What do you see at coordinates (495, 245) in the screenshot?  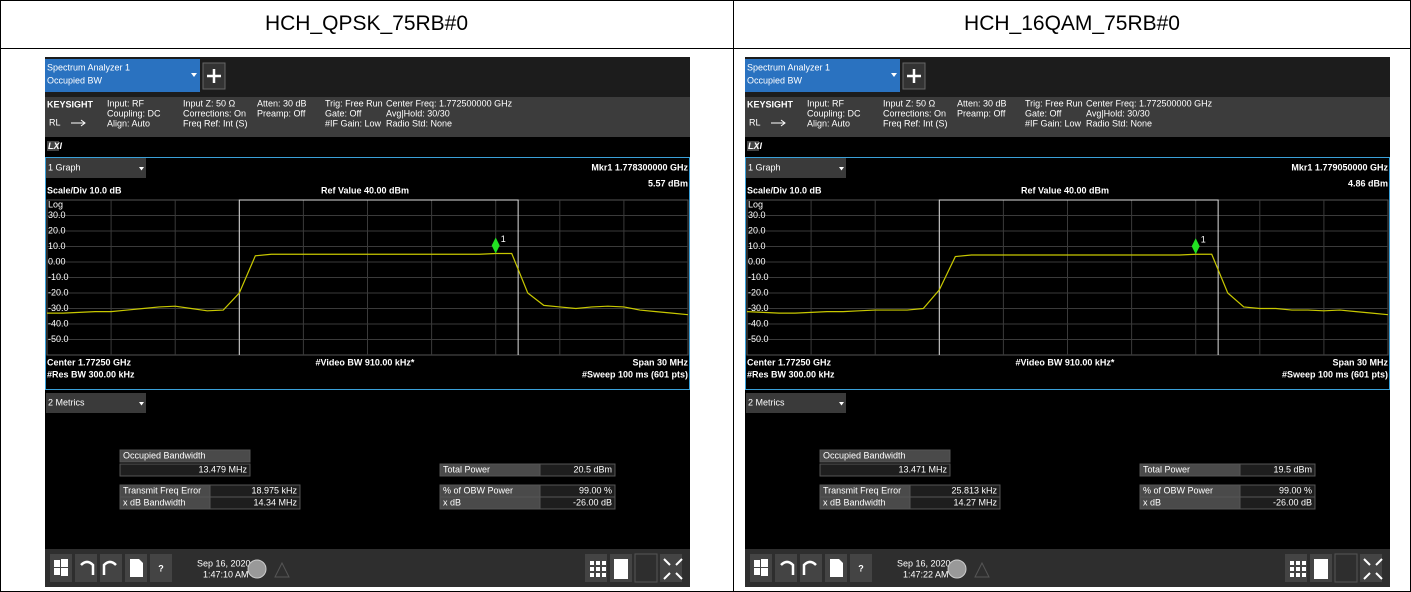 I see `marker-diamond` at bounding box center [495, 245].